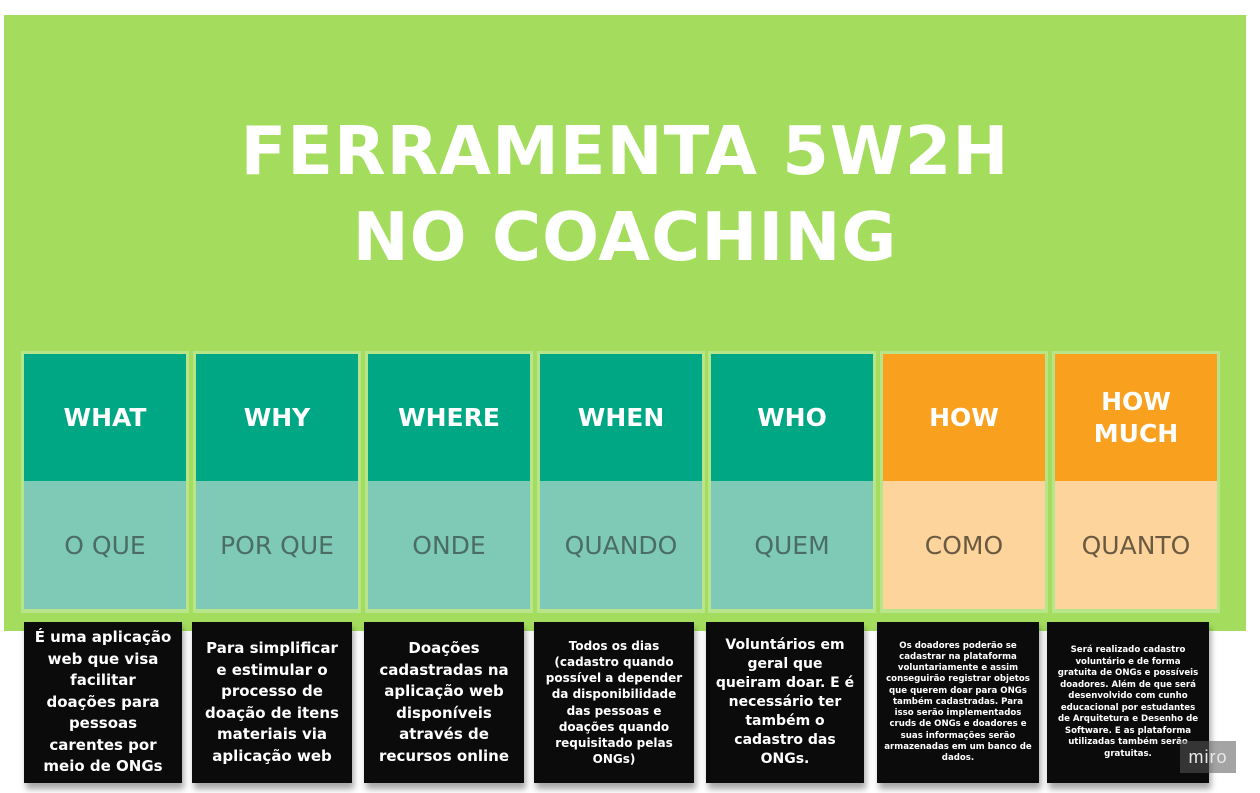 This screenshot has width=1260, height=793. Describe the element at coordinates (105, 417) in the screenshot. I see `column-heading: WHAT` at that location.